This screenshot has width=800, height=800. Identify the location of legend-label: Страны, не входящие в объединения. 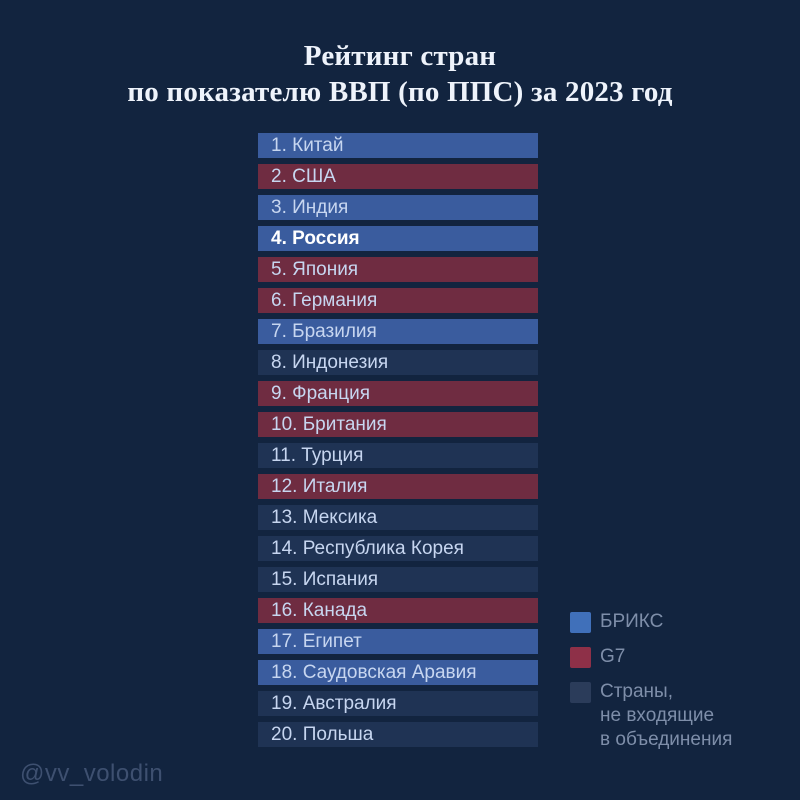
(666, 715).